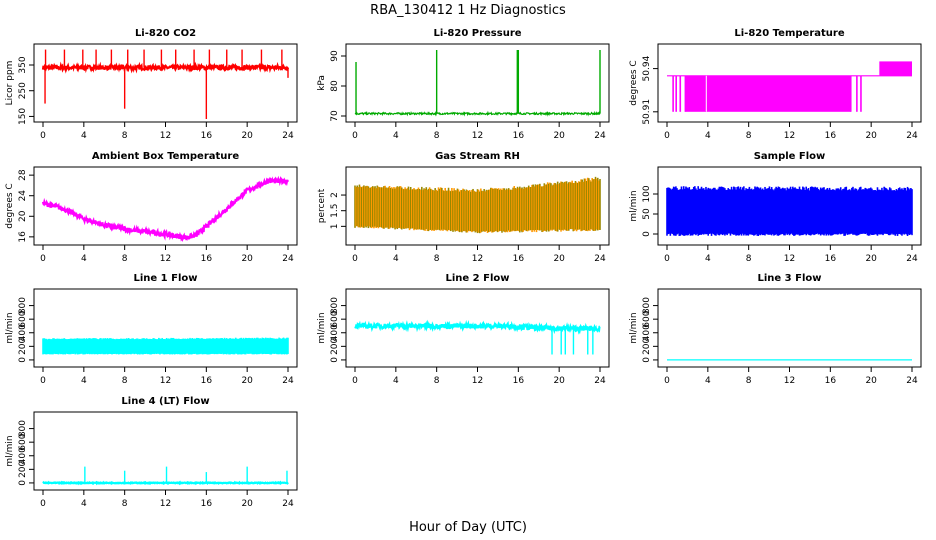 The image size is (936, 540). I want to click on figure-xlabel: Hour of Day (UTC), so click(468, 527).